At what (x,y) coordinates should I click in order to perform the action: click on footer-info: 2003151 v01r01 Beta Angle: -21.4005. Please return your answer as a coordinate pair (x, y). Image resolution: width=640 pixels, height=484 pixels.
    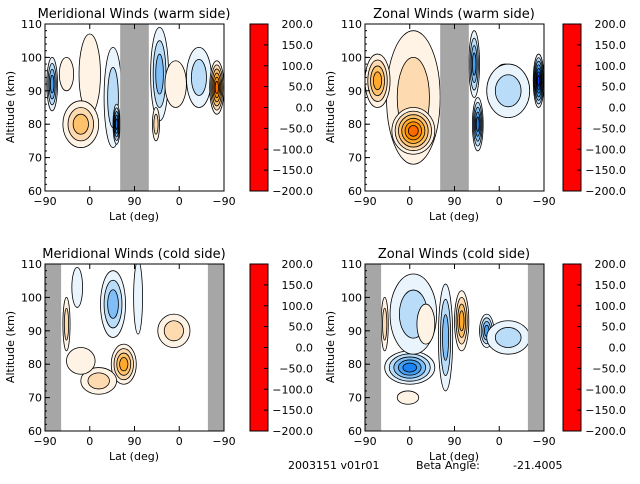
    Looking at the image, I should click on (320, 467).